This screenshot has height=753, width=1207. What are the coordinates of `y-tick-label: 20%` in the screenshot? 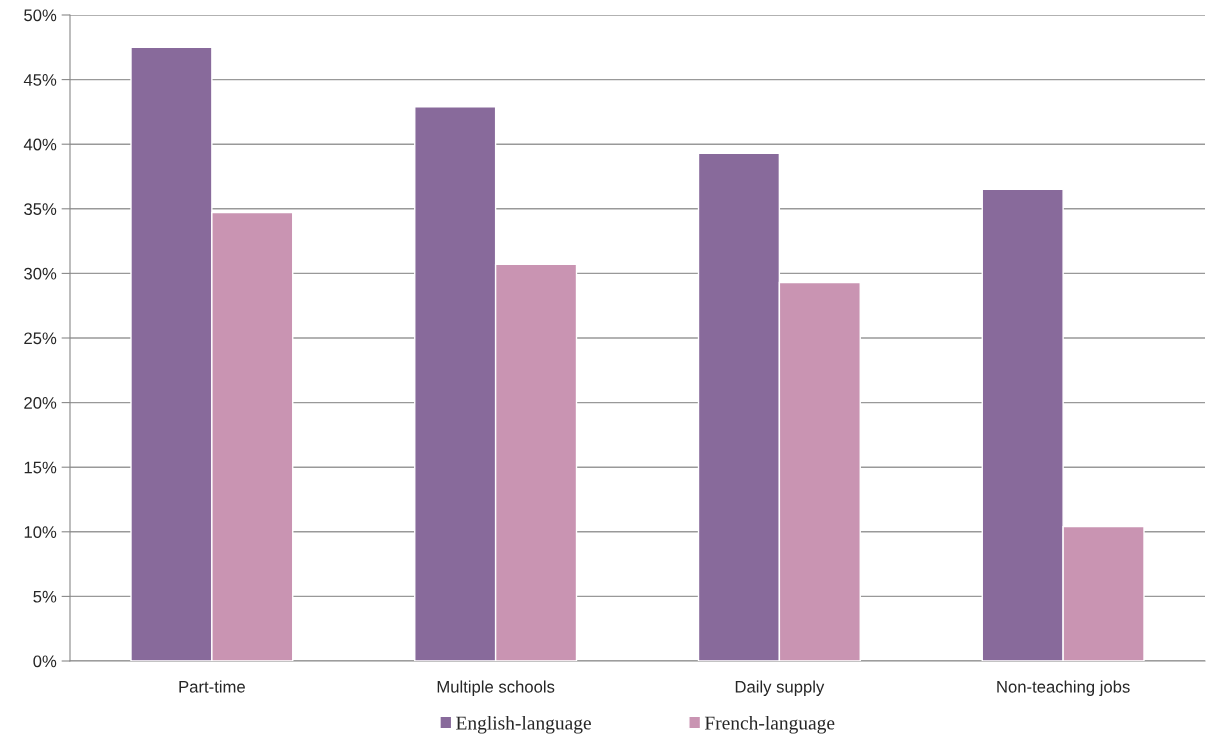 It's located at (40, 403).